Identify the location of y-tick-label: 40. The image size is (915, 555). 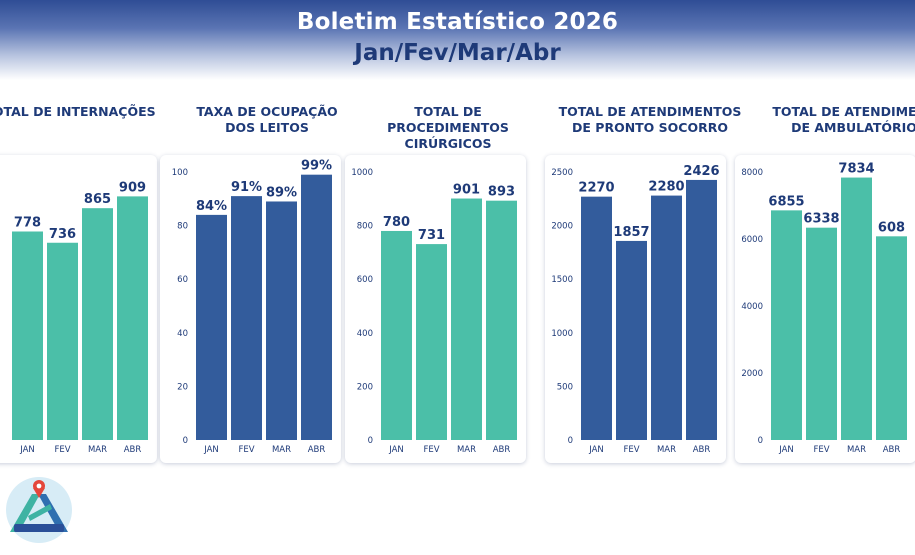
(182, 334).